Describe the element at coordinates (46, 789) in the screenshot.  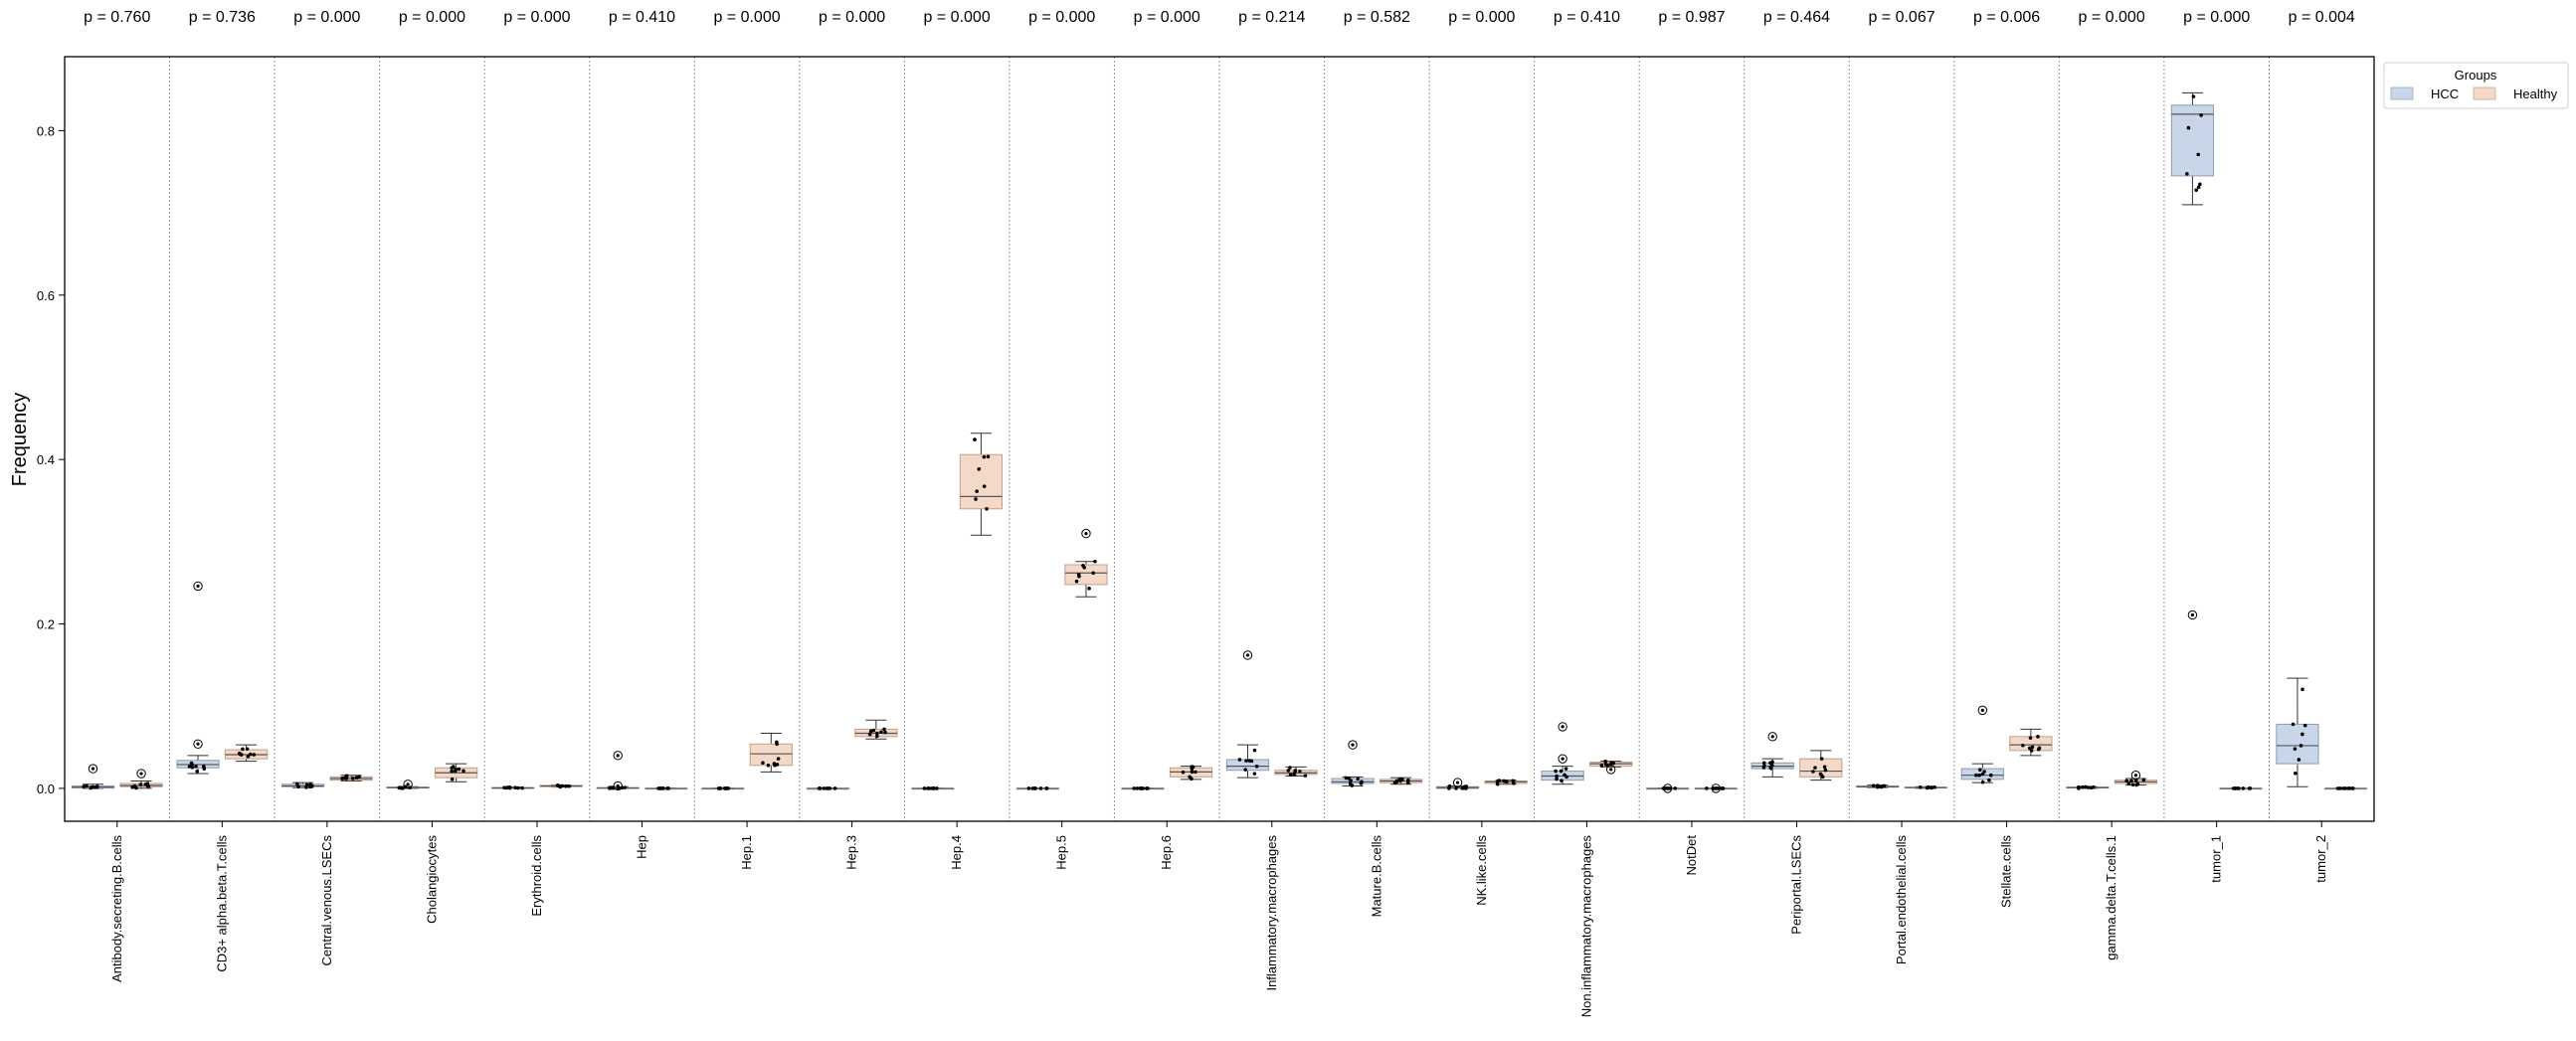
I see `y-tick-label: 0.0` at that location.